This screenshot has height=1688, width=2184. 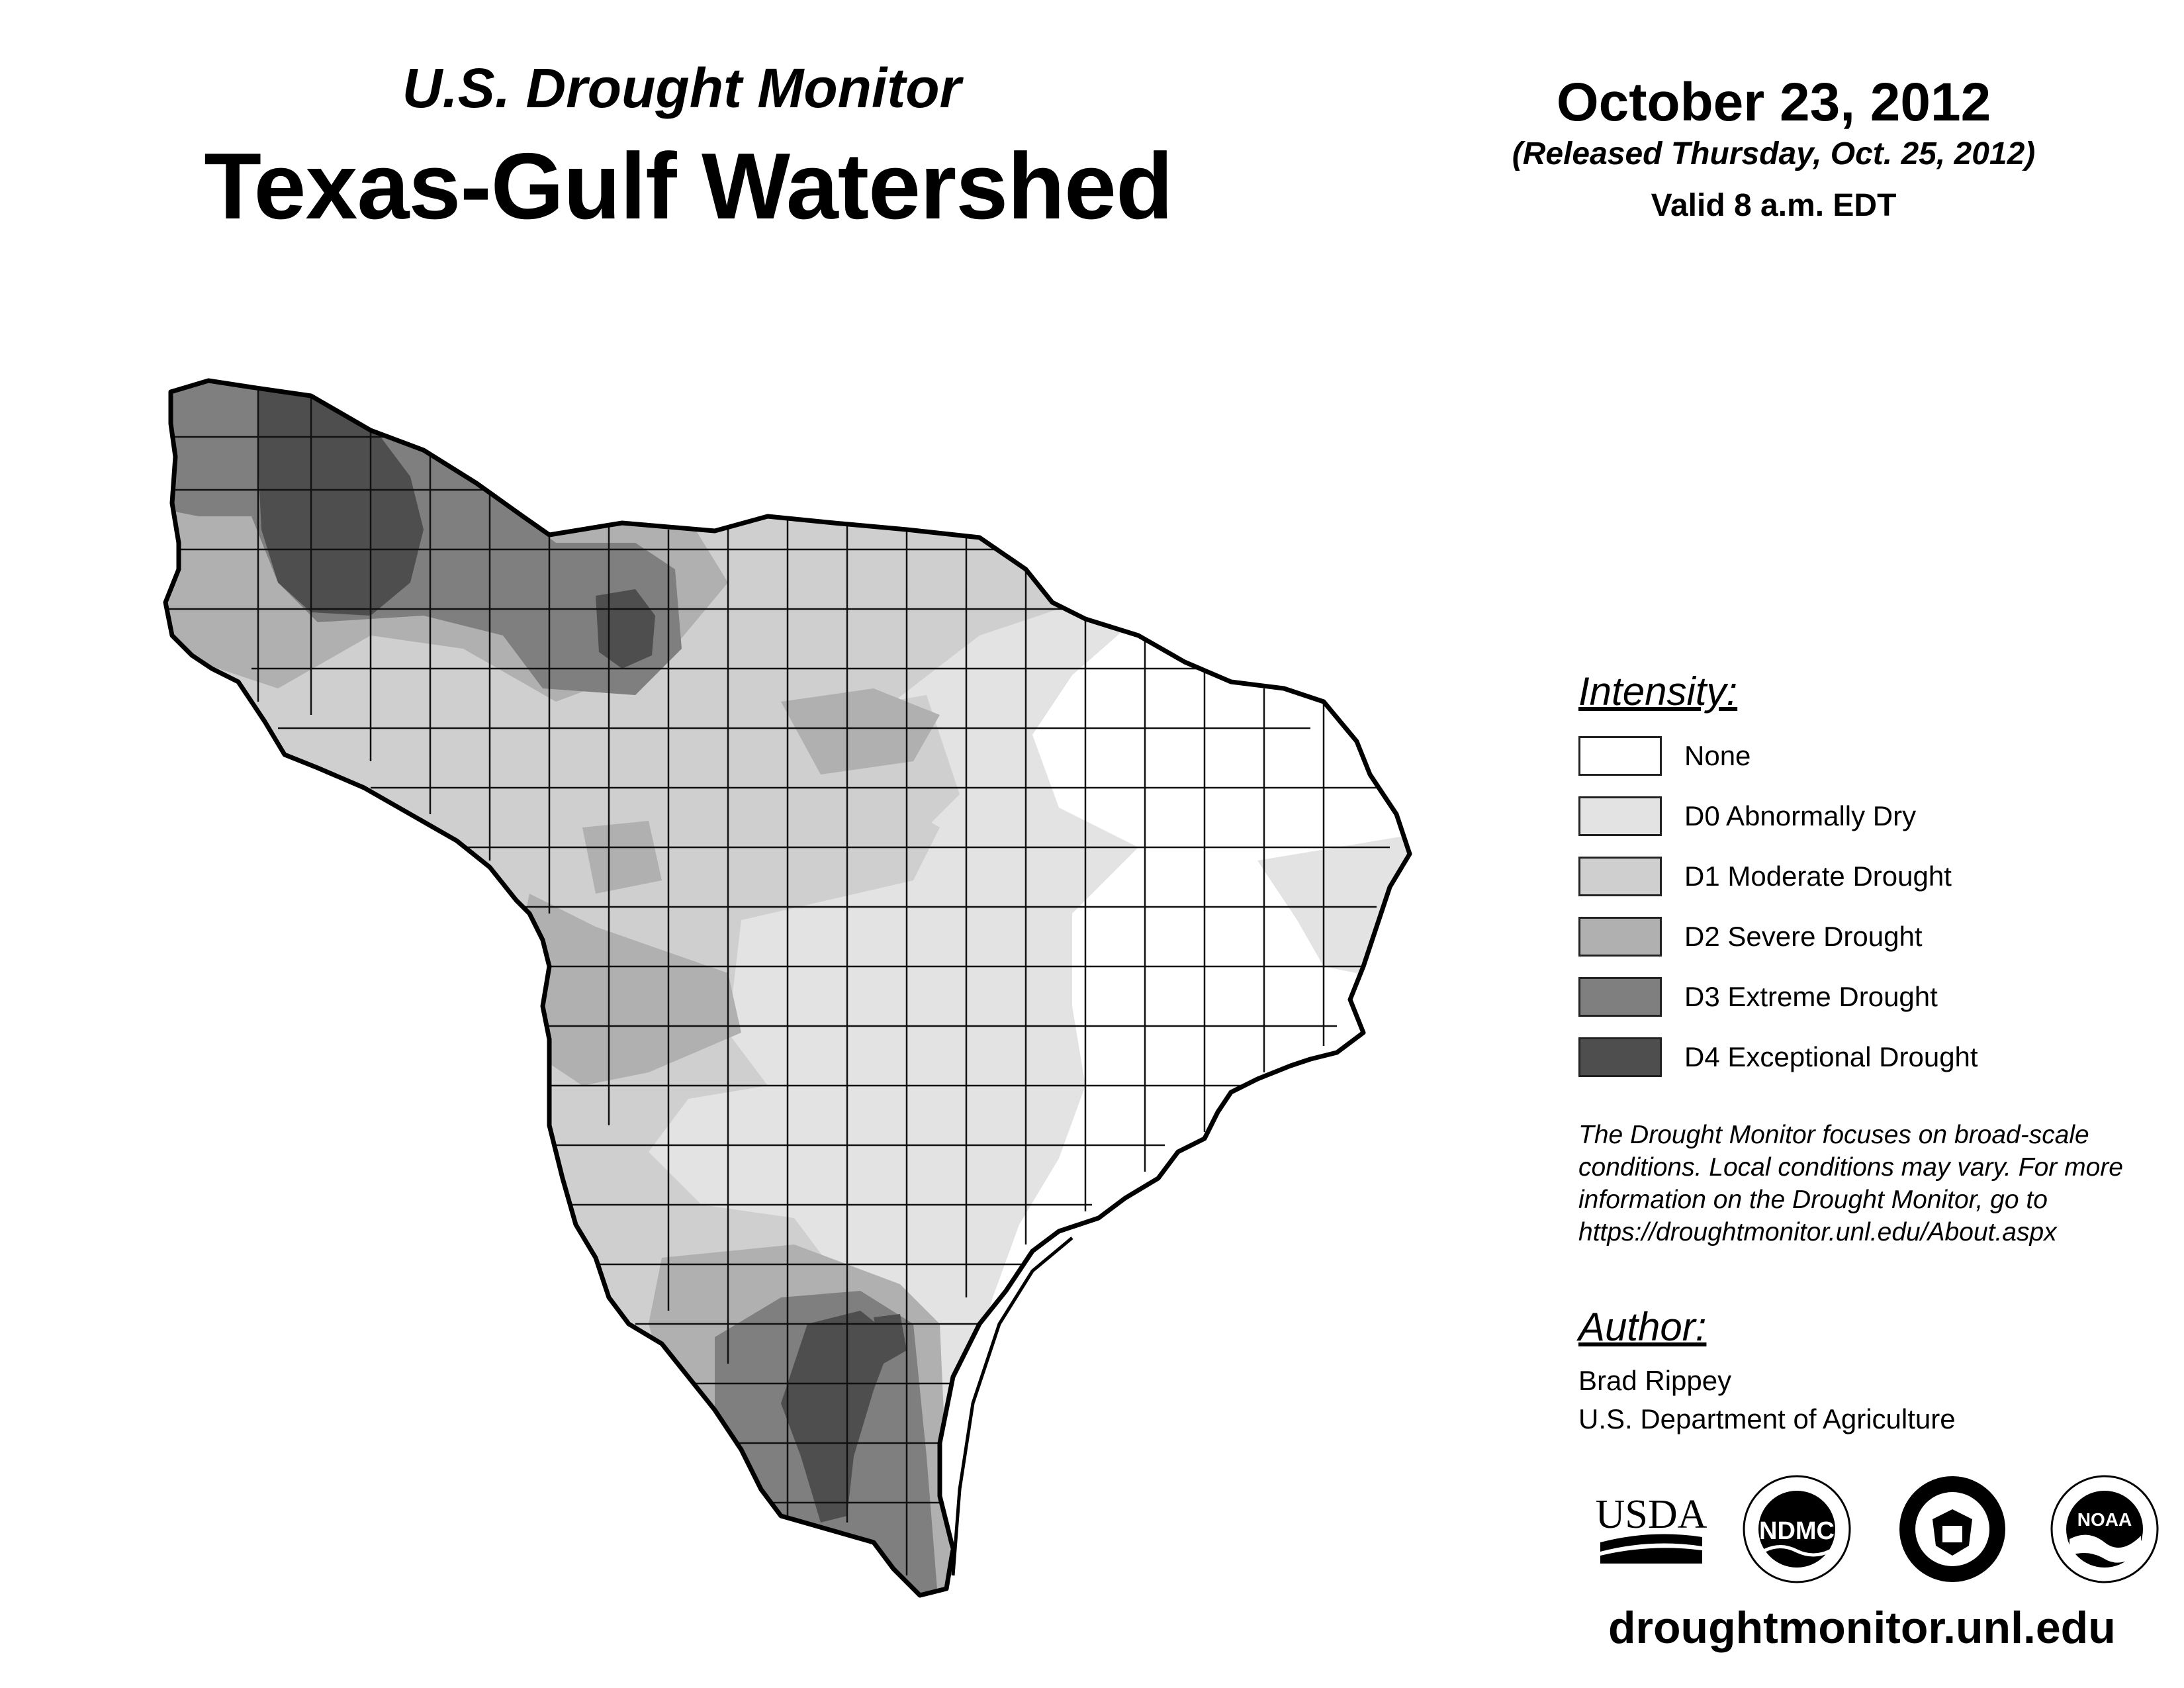 What do you see at coordinates (1800, 815) in the screenshot?
I see `legend-label: D0 Abnormally Dry` at bounding box center [1800, 815].